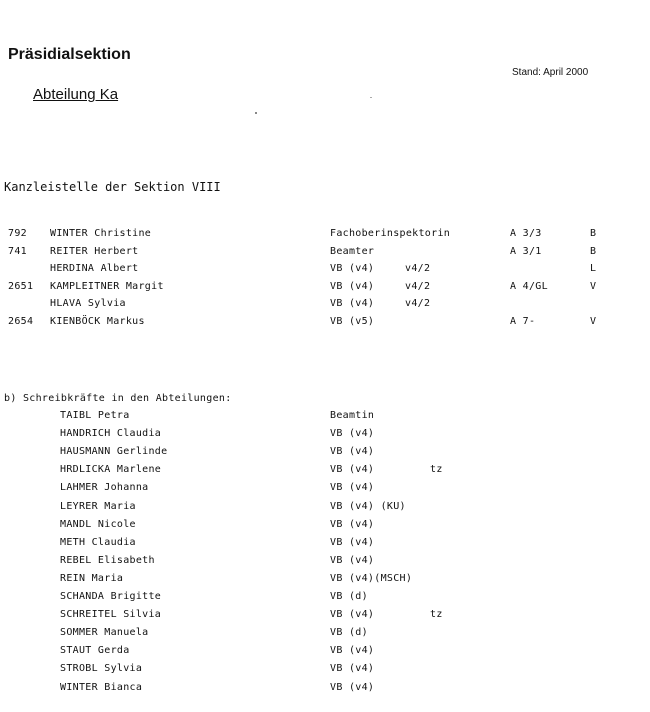 The height and width of the screenshot is (712, 650). Describe the element at coordinates (92, 578) in the screenshot. I see `typist-name: REIN Maria` at that location.